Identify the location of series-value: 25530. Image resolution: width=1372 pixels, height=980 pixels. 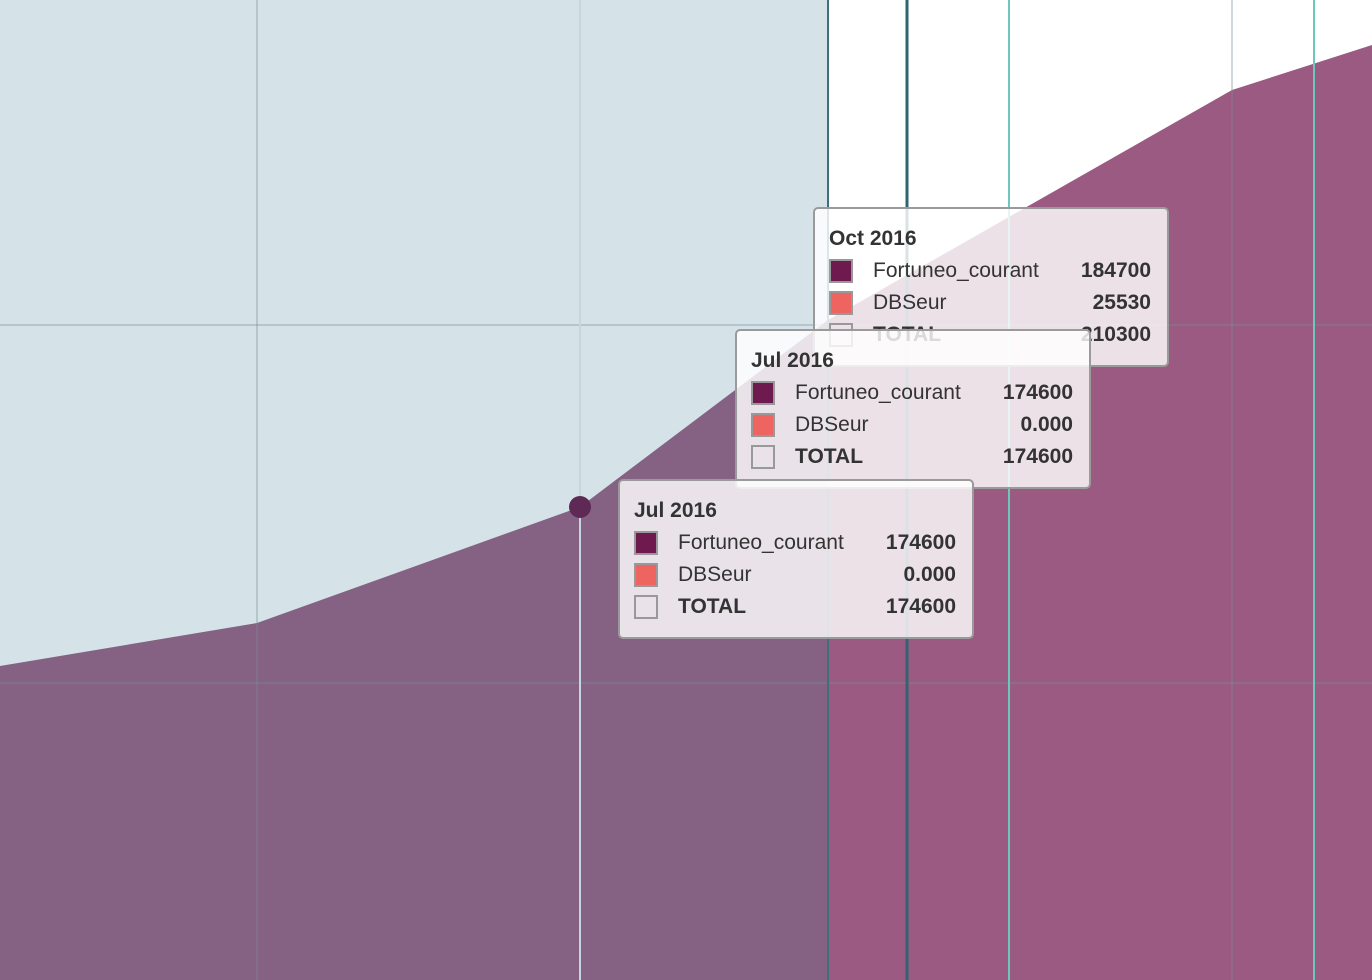
(1121, 302).